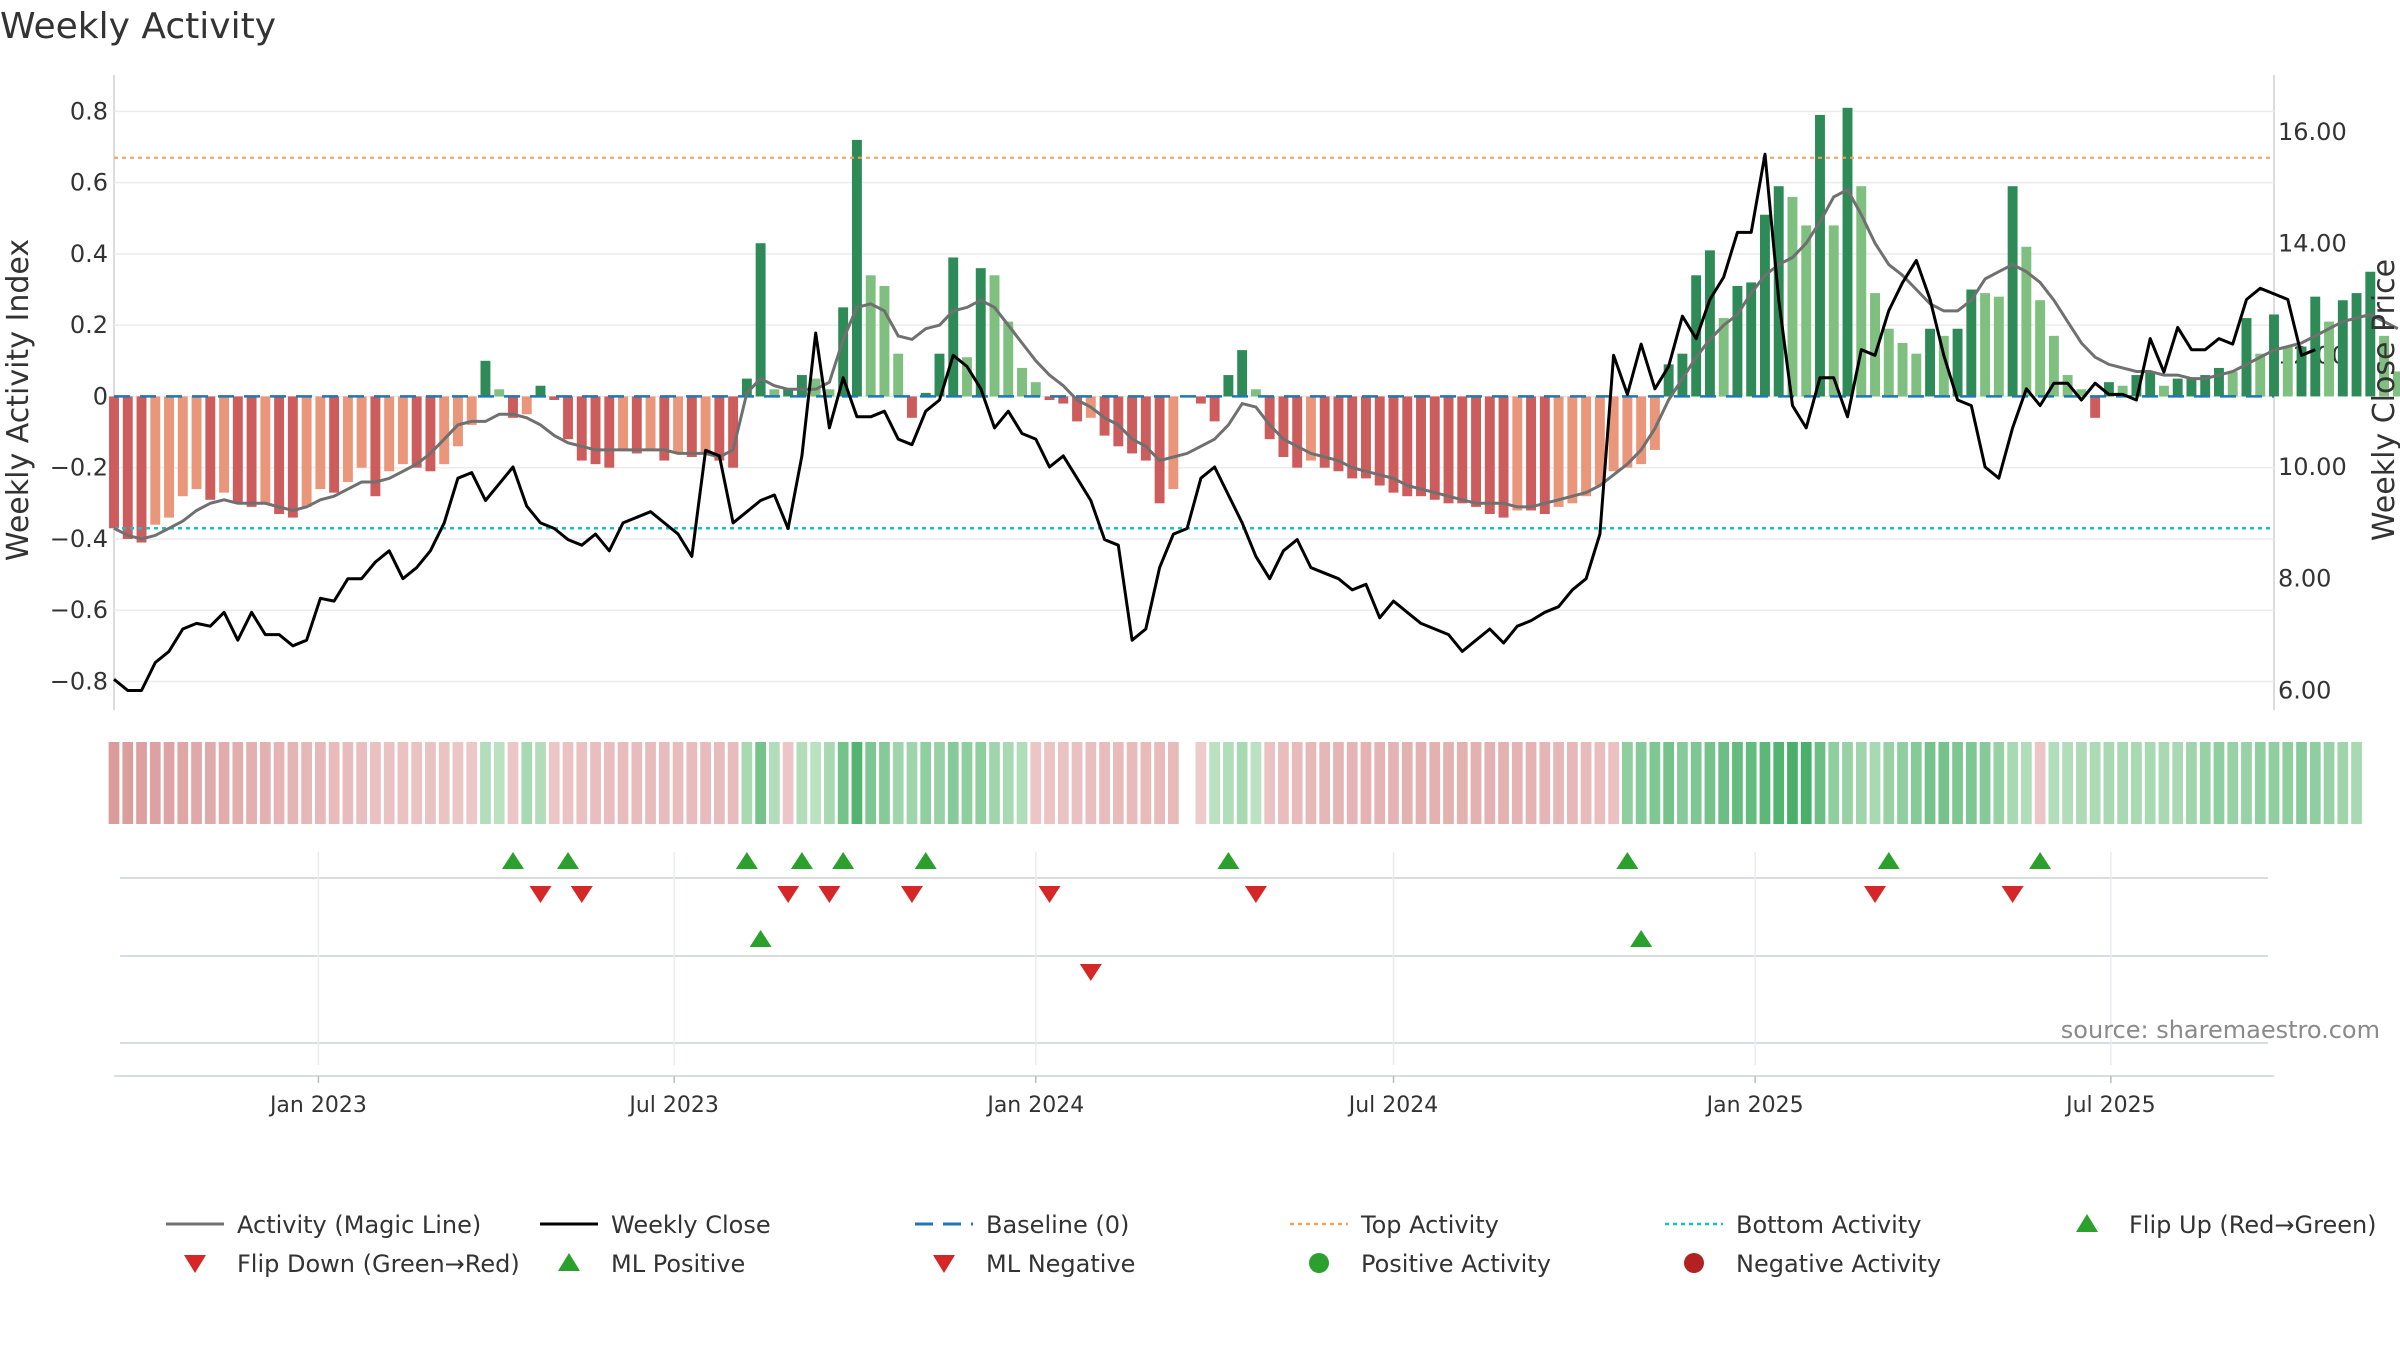  Describe the element at coordinates (1393, 1105) in the screenshot. I see `x-tick-label: Jul 2024` at that location.